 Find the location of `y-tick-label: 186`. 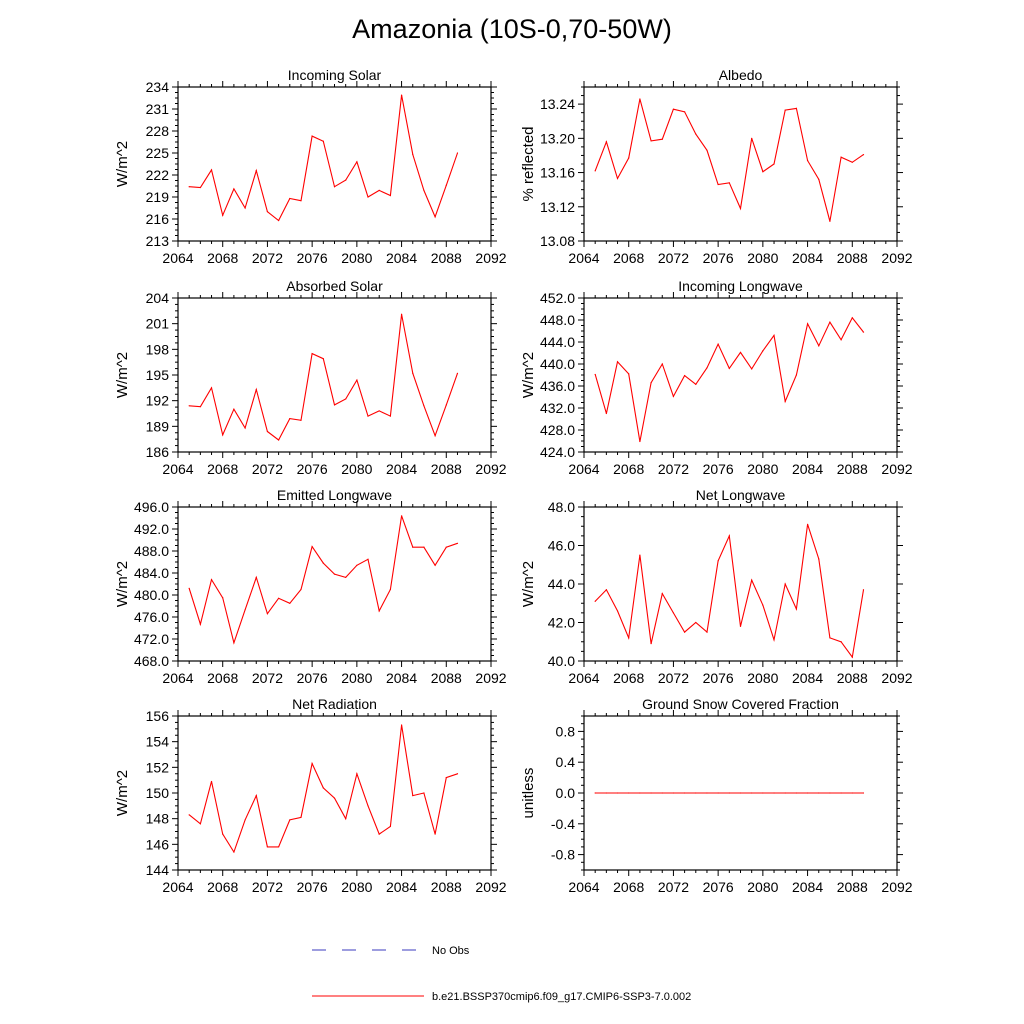

y-tick-label: 186 is located at coordinates (158, 452).